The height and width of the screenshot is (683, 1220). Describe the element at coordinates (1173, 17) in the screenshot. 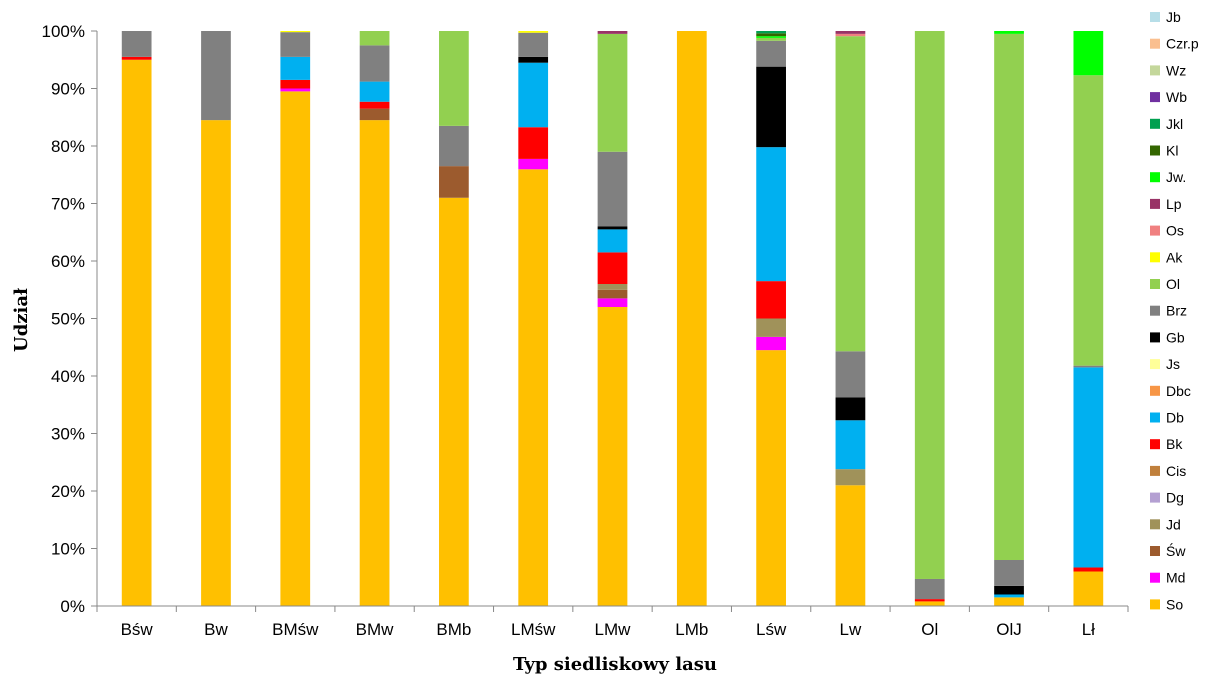

I see `legend-label: Jb` at that location.